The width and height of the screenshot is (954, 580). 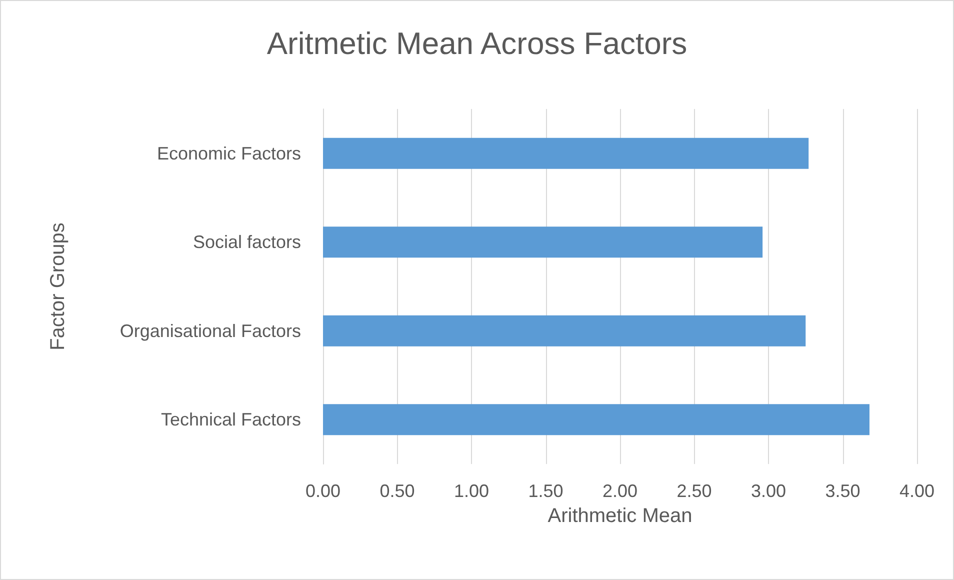 What do you see at coordinates (246, 242) in the screenshot?
I see `y-tick-label: Social factors` at bounding box center [246, 242].